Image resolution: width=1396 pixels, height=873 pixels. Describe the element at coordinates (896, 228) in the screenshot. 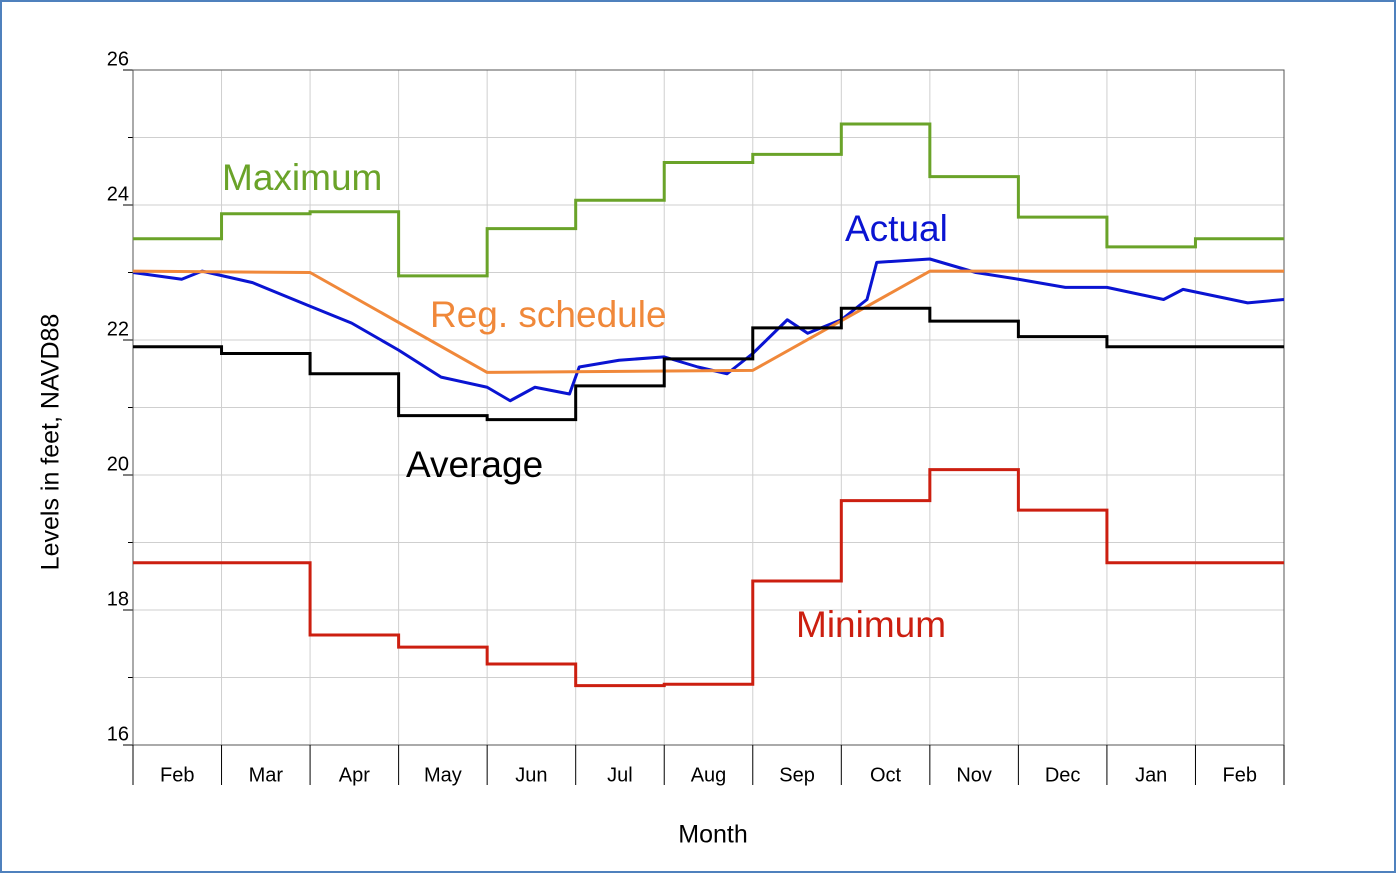

I see `series-label: Actual` at that location.